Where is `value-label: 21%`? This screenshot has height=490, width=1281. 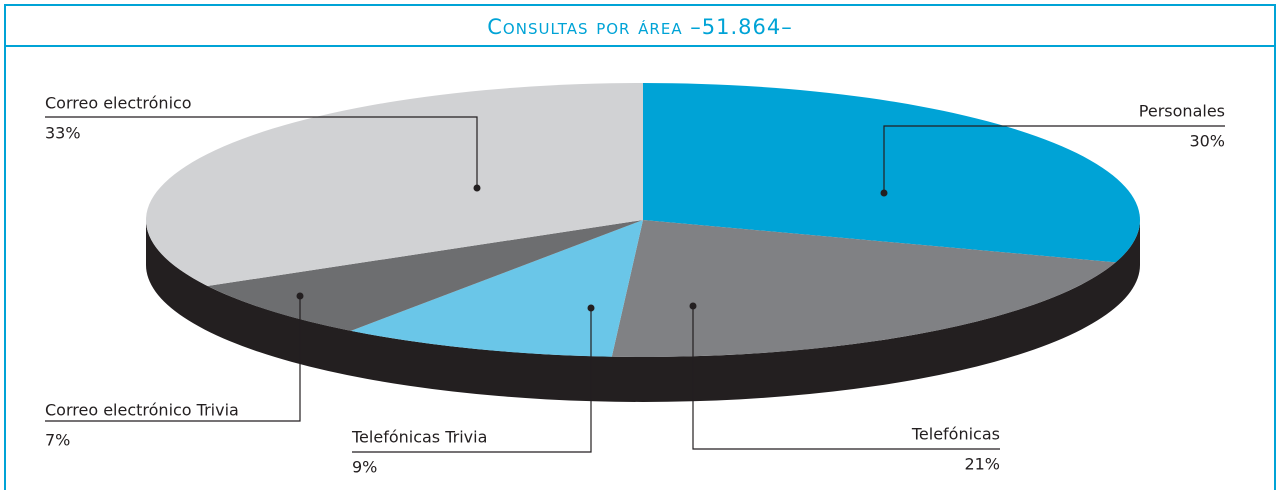 value-label: 21% is located at coordinates (982, 464).